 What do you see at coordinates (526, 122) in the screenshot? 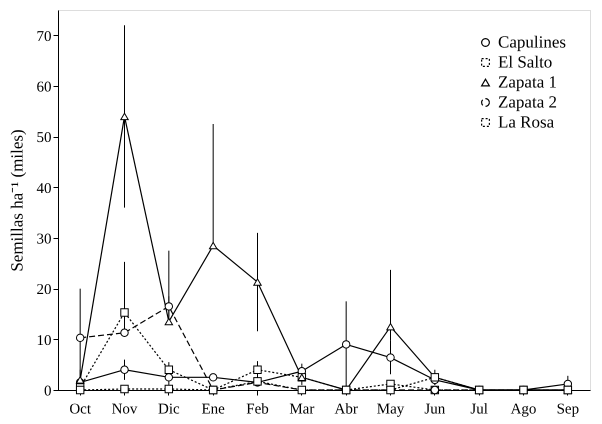
I see `legend-label: La Rosa` at bounding box center [526, 122].